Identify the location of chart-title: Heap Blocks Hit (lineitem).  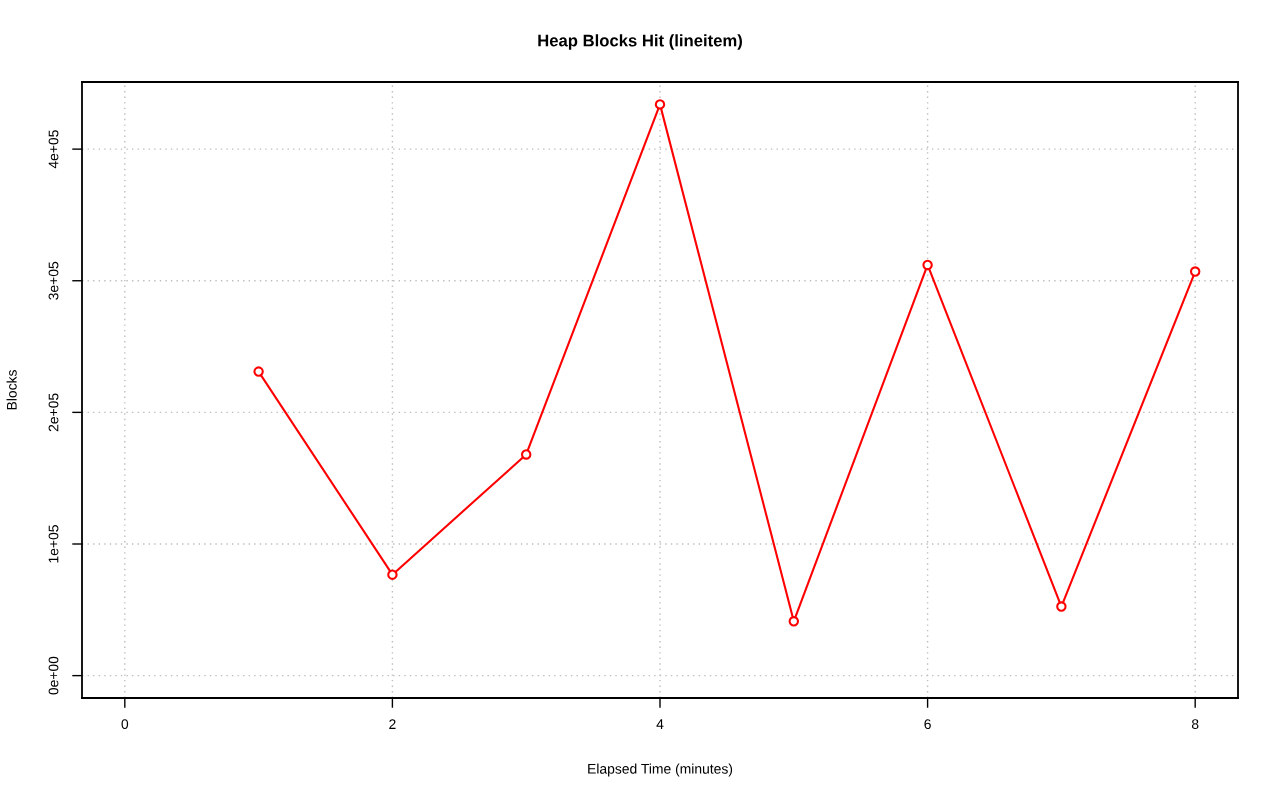
(640, 42).